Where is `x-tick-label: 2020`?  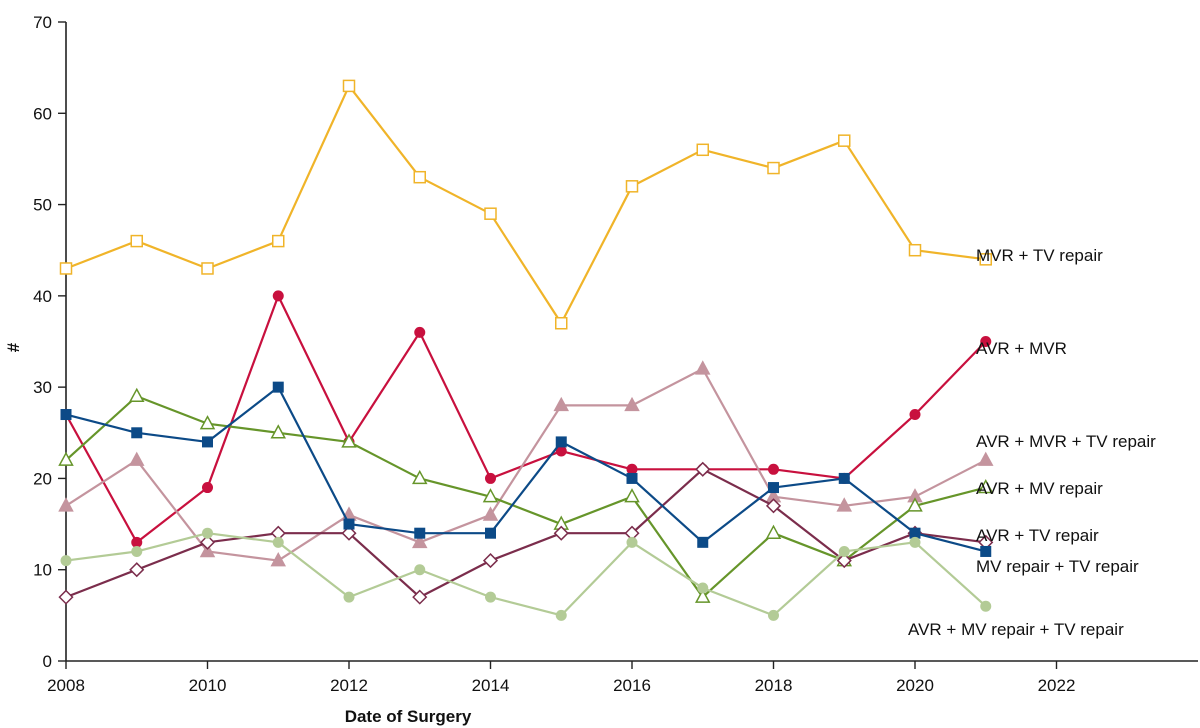
x-tick-label: 2020 is located at coordinates (915, 685).